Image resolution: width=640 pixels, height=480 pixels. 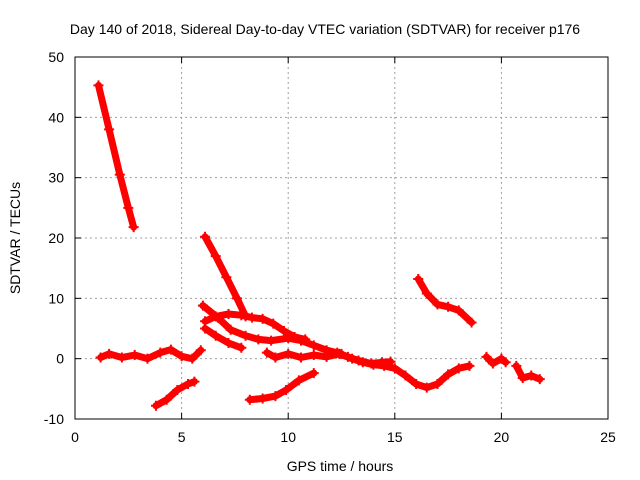 I want to click on x-tick-label: 10, so click(x=288, y=437).